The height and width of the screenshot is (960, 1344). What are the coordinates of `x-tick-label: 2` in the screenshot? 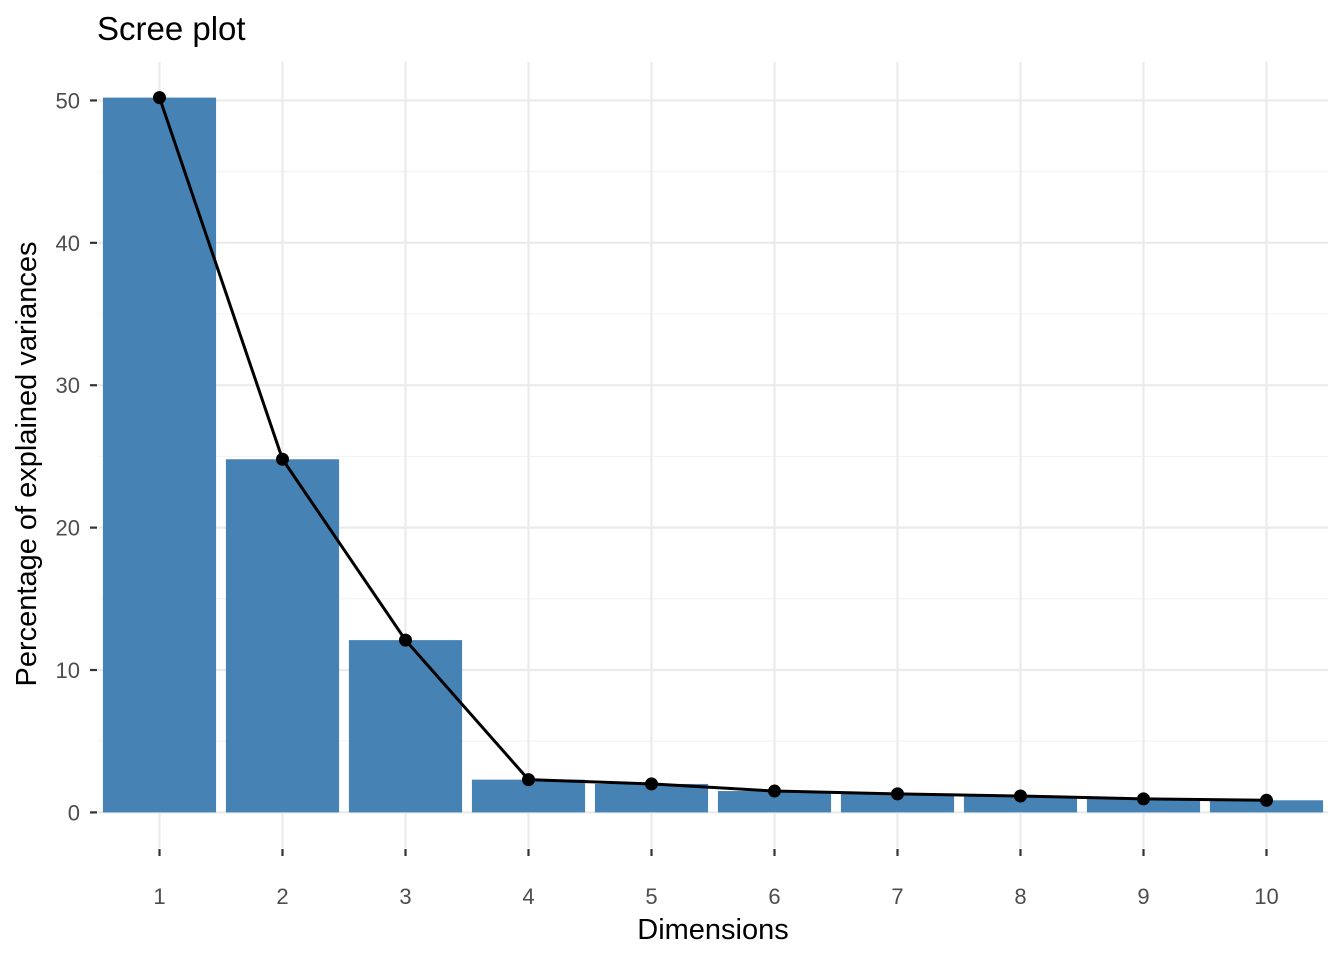 It's located at (282, 896).